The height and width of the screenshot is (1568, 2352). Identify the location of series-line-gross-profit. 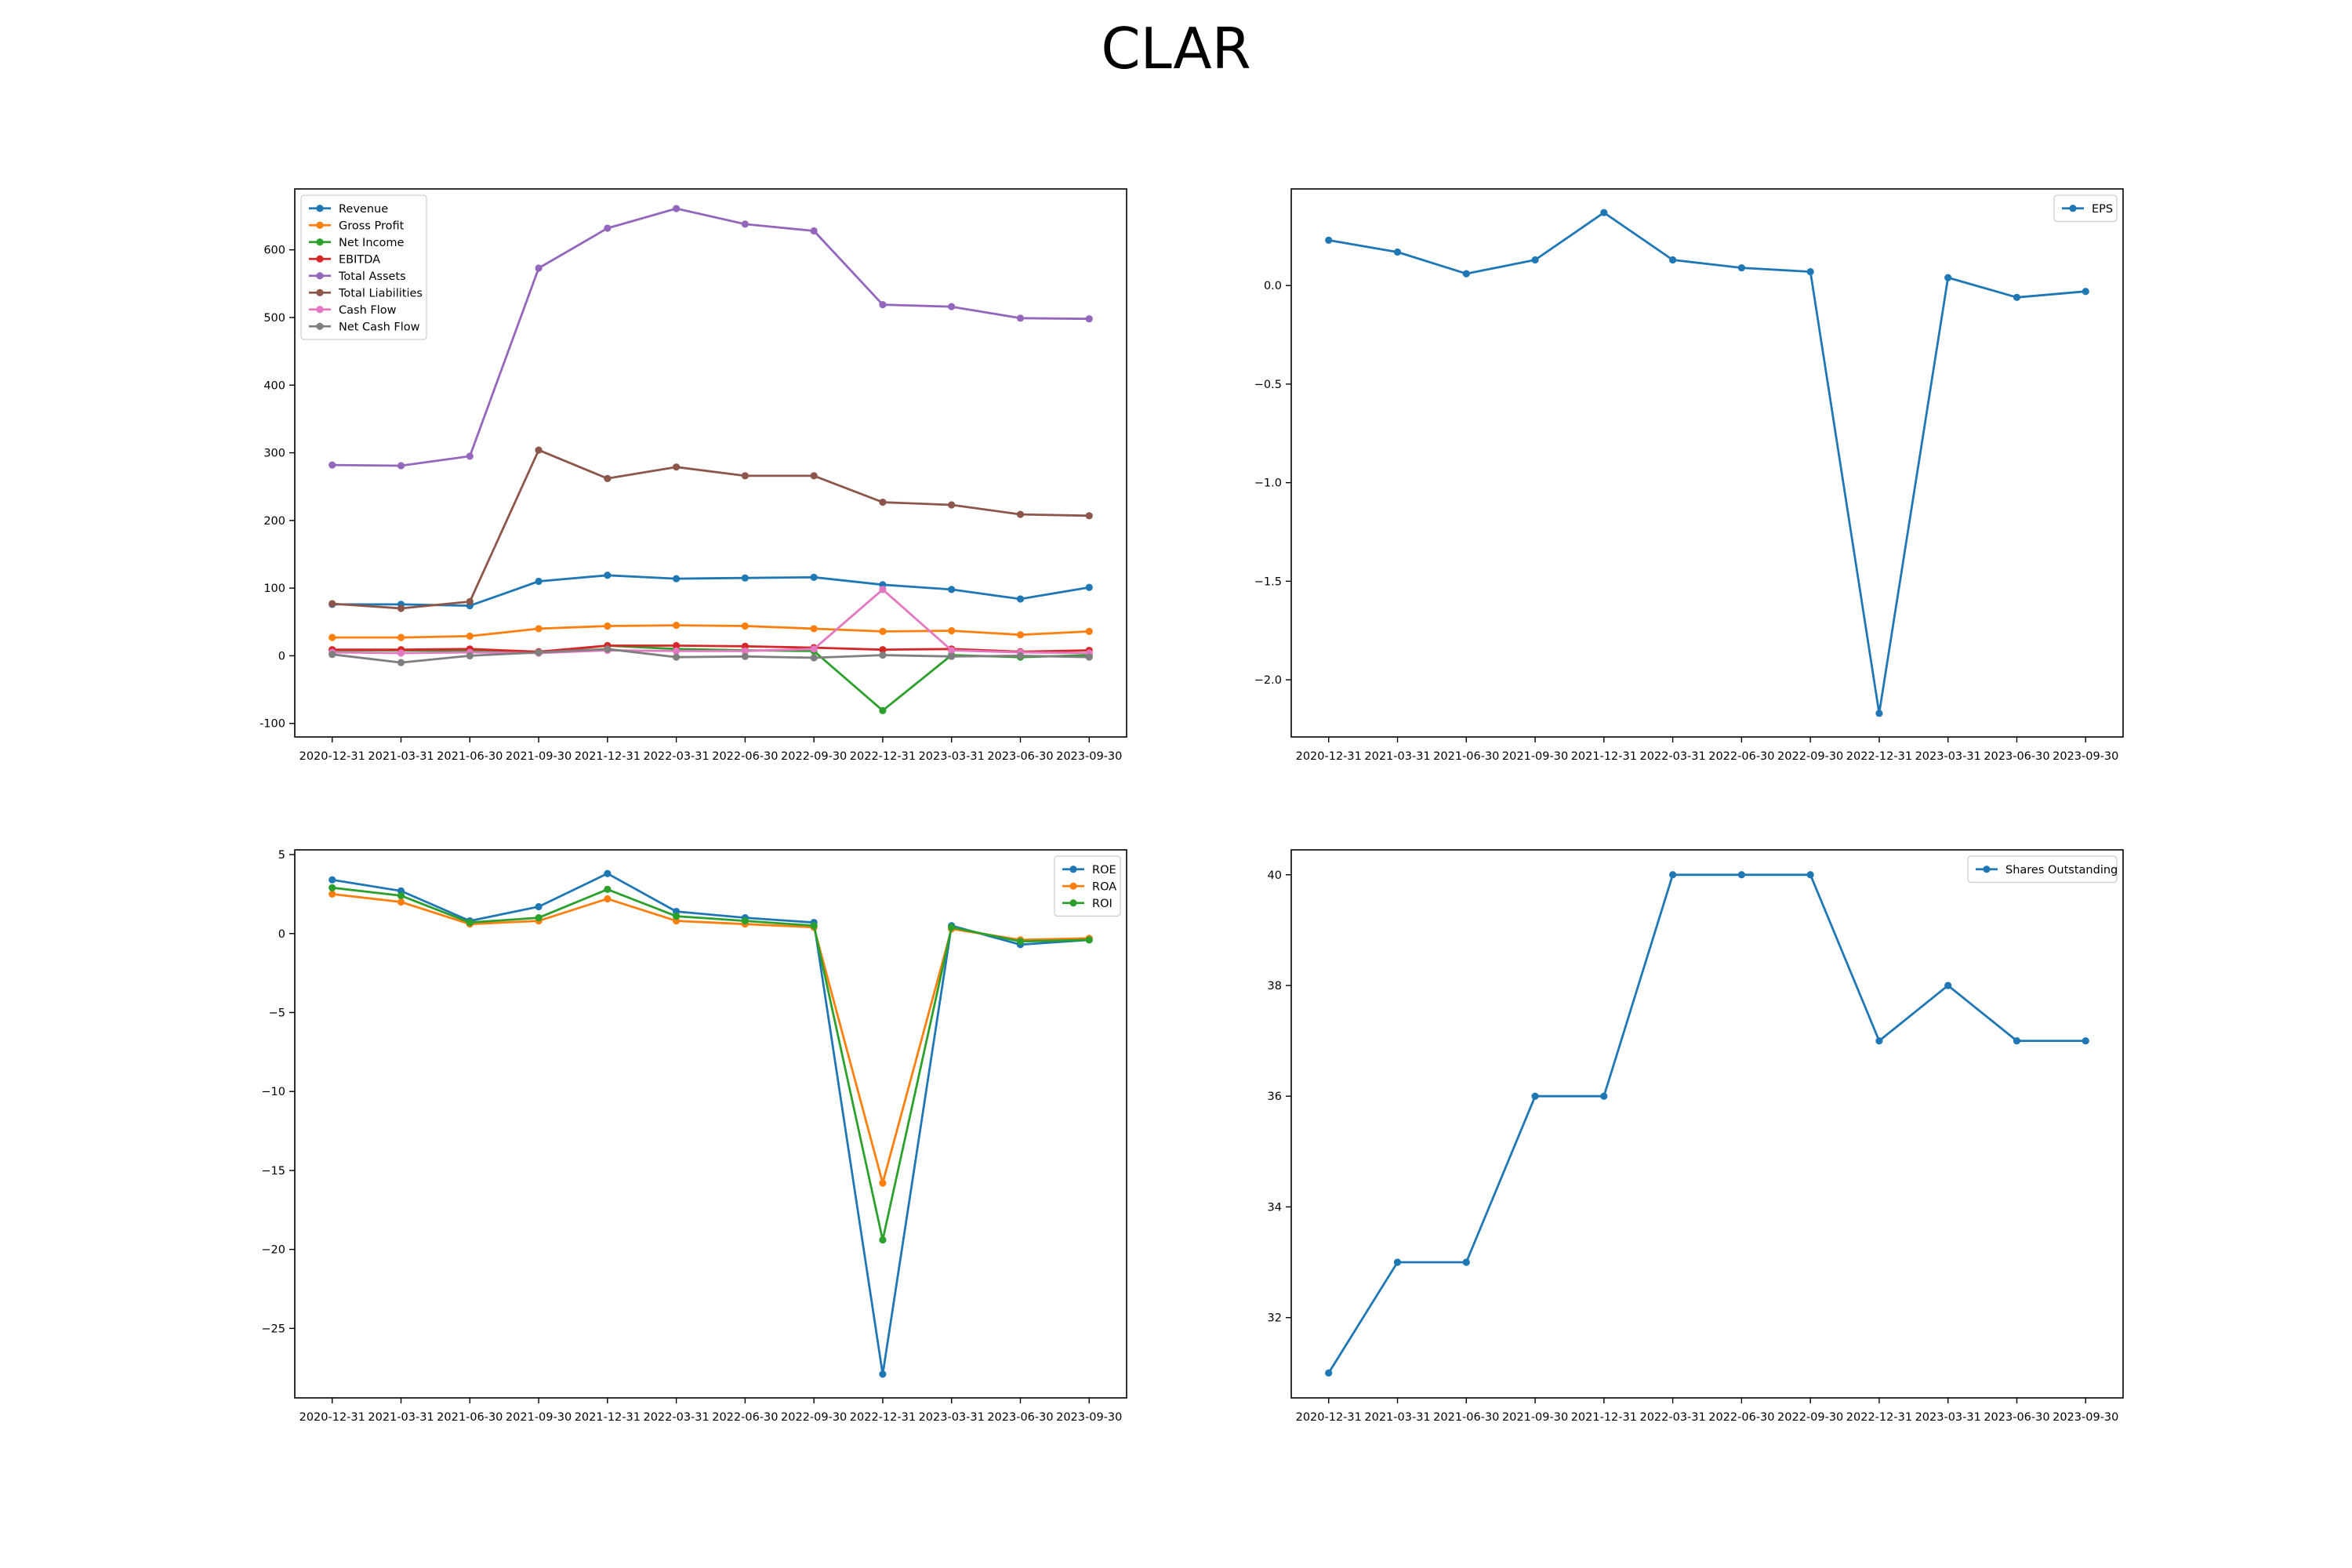
(711, 631).